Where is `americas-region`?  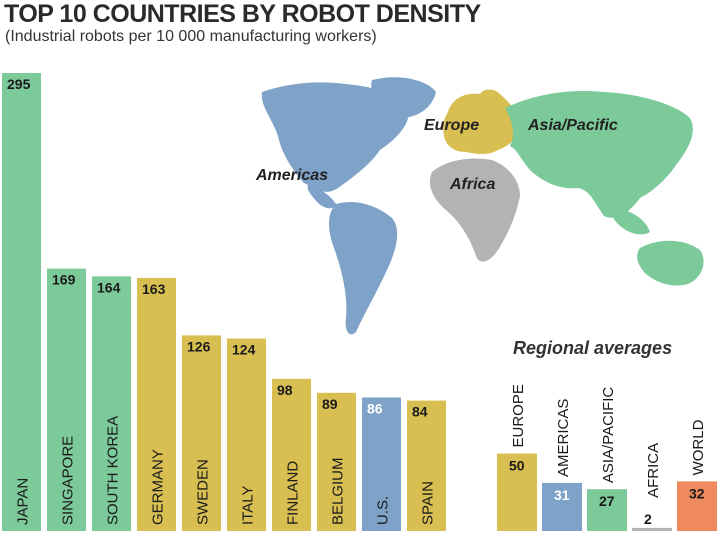
americas-region is located at coordinates (348, 206).